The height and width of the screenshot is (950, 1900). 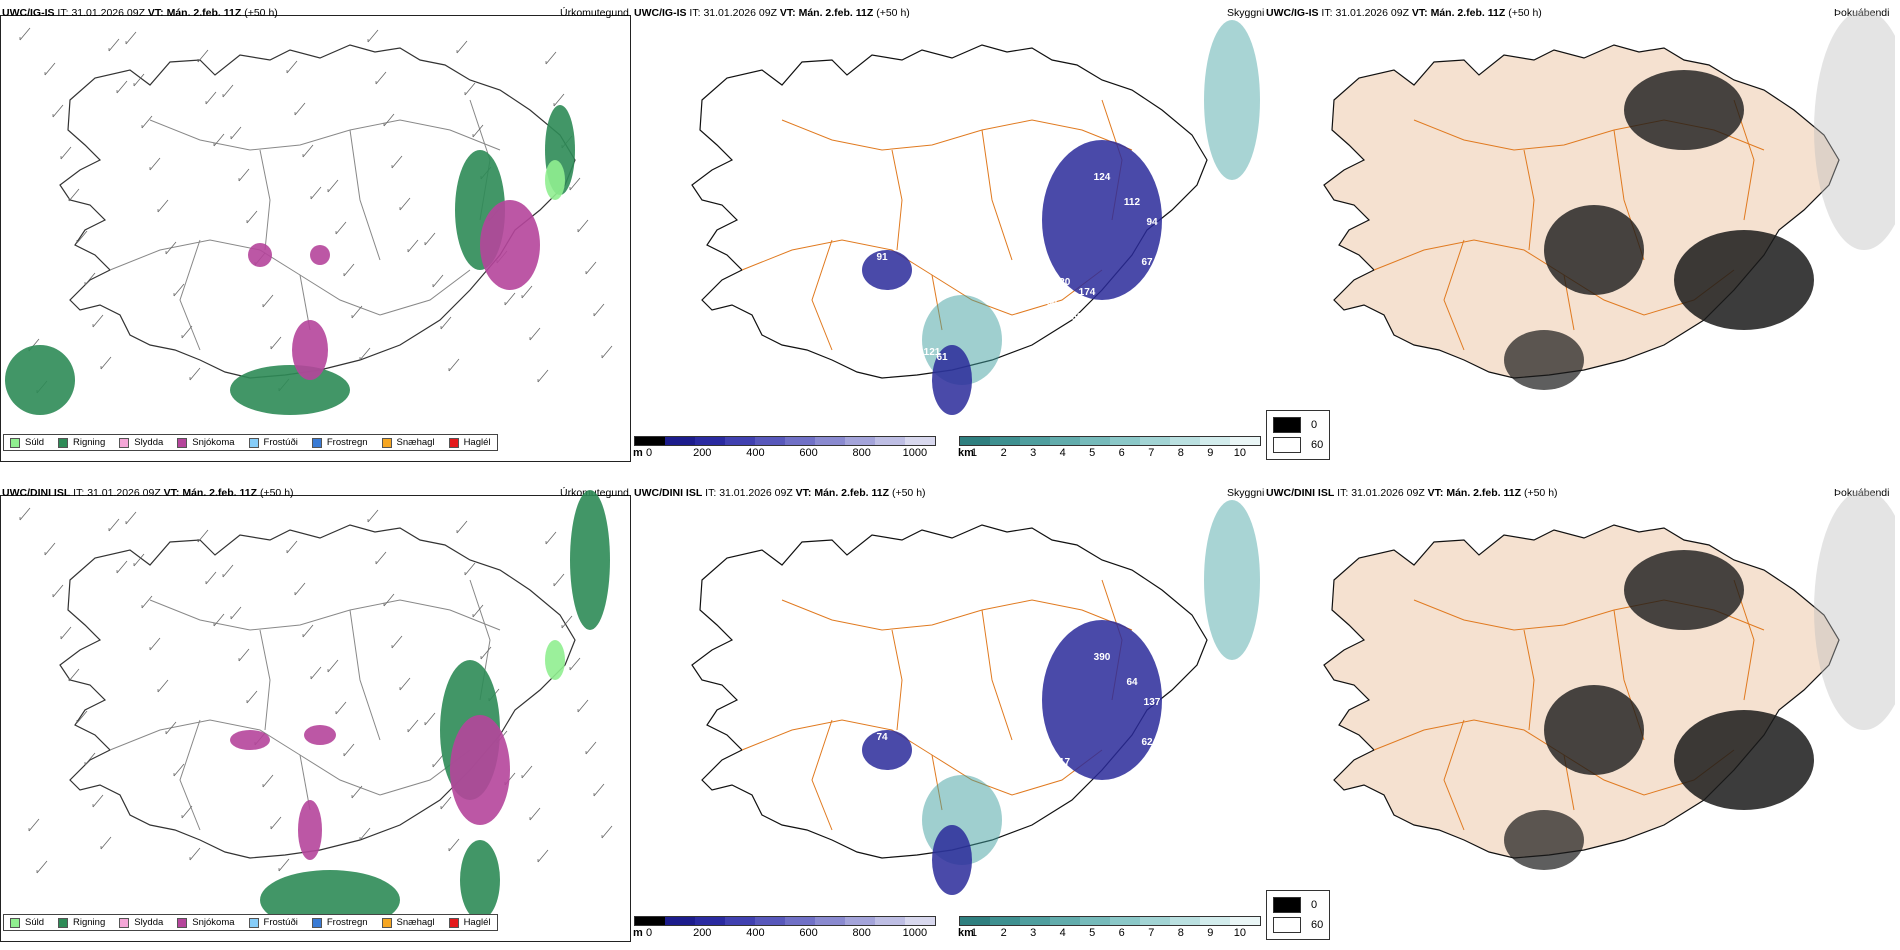 What do you see at coordinates (927, 247) in the screenshot?
I see `cloud-base-label: 86` at bounding box center [927, 247].